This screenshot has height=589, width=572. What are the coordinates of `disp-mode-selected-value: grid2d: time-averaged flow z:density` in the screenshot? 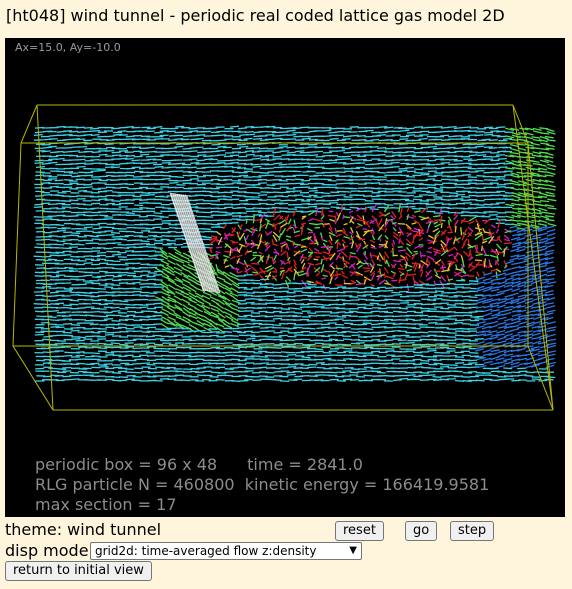 It's located at (206, 551).